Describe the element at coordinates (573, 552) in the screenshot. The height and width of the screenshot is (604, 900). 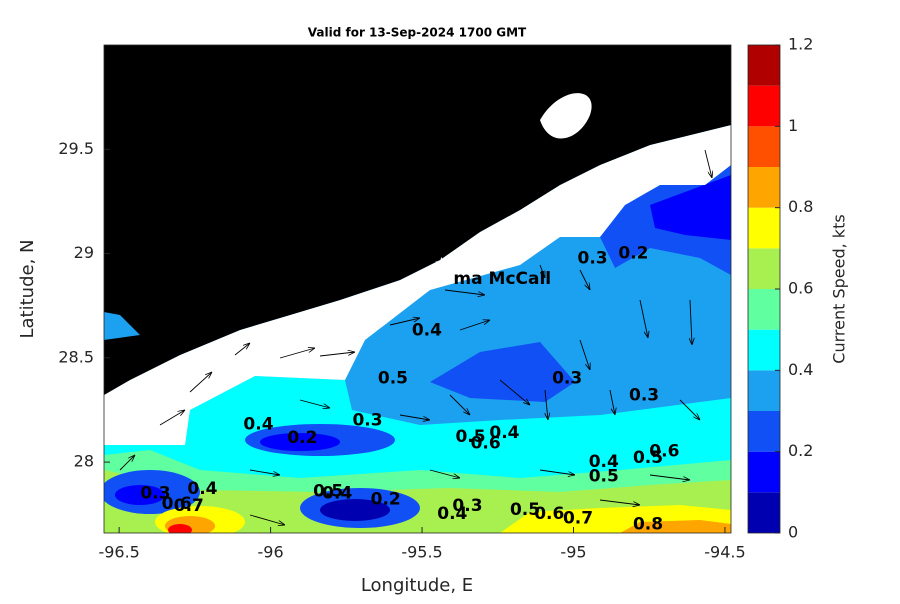
I see `x-tick-label: -95` at that location.